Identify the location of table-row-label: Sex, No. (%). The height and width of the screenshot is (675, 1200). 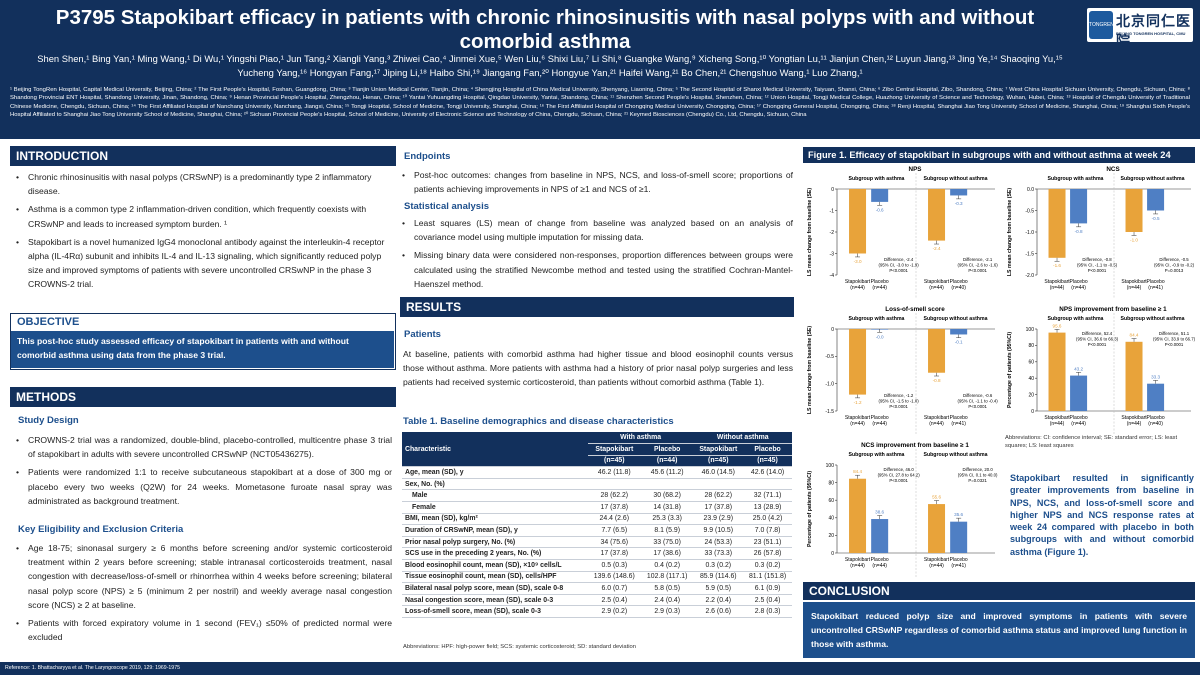
(495, 484).